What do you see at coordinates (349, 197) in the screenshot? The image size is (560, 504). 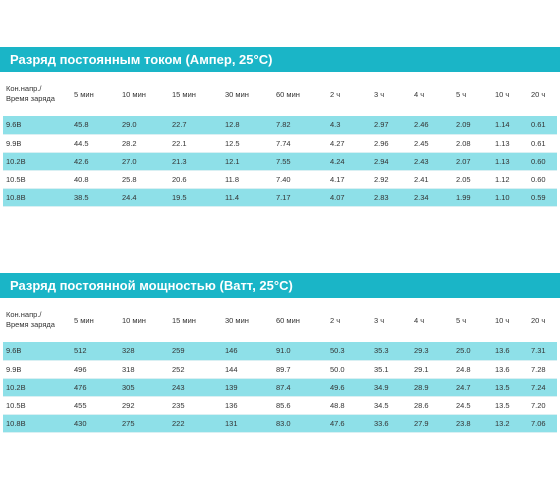 I see `table-cell: 4.07` at bounding box center [349, 197].